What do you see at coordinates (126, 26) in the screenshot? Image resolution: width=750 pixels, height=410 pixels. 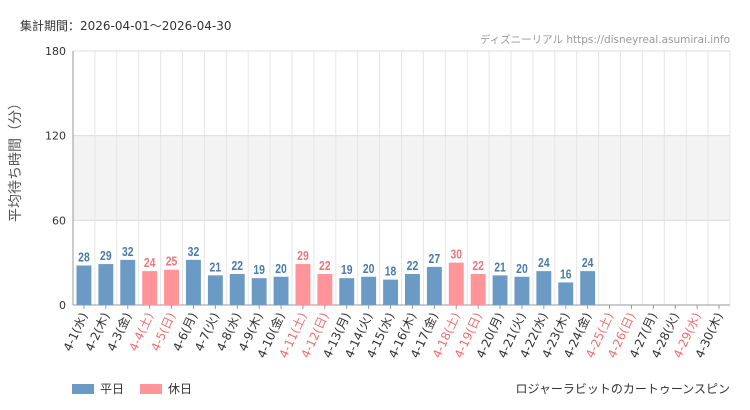 I see `period-label: 集計期間：2026-04-01～2026-04-30` at bounding box center [126, 26].